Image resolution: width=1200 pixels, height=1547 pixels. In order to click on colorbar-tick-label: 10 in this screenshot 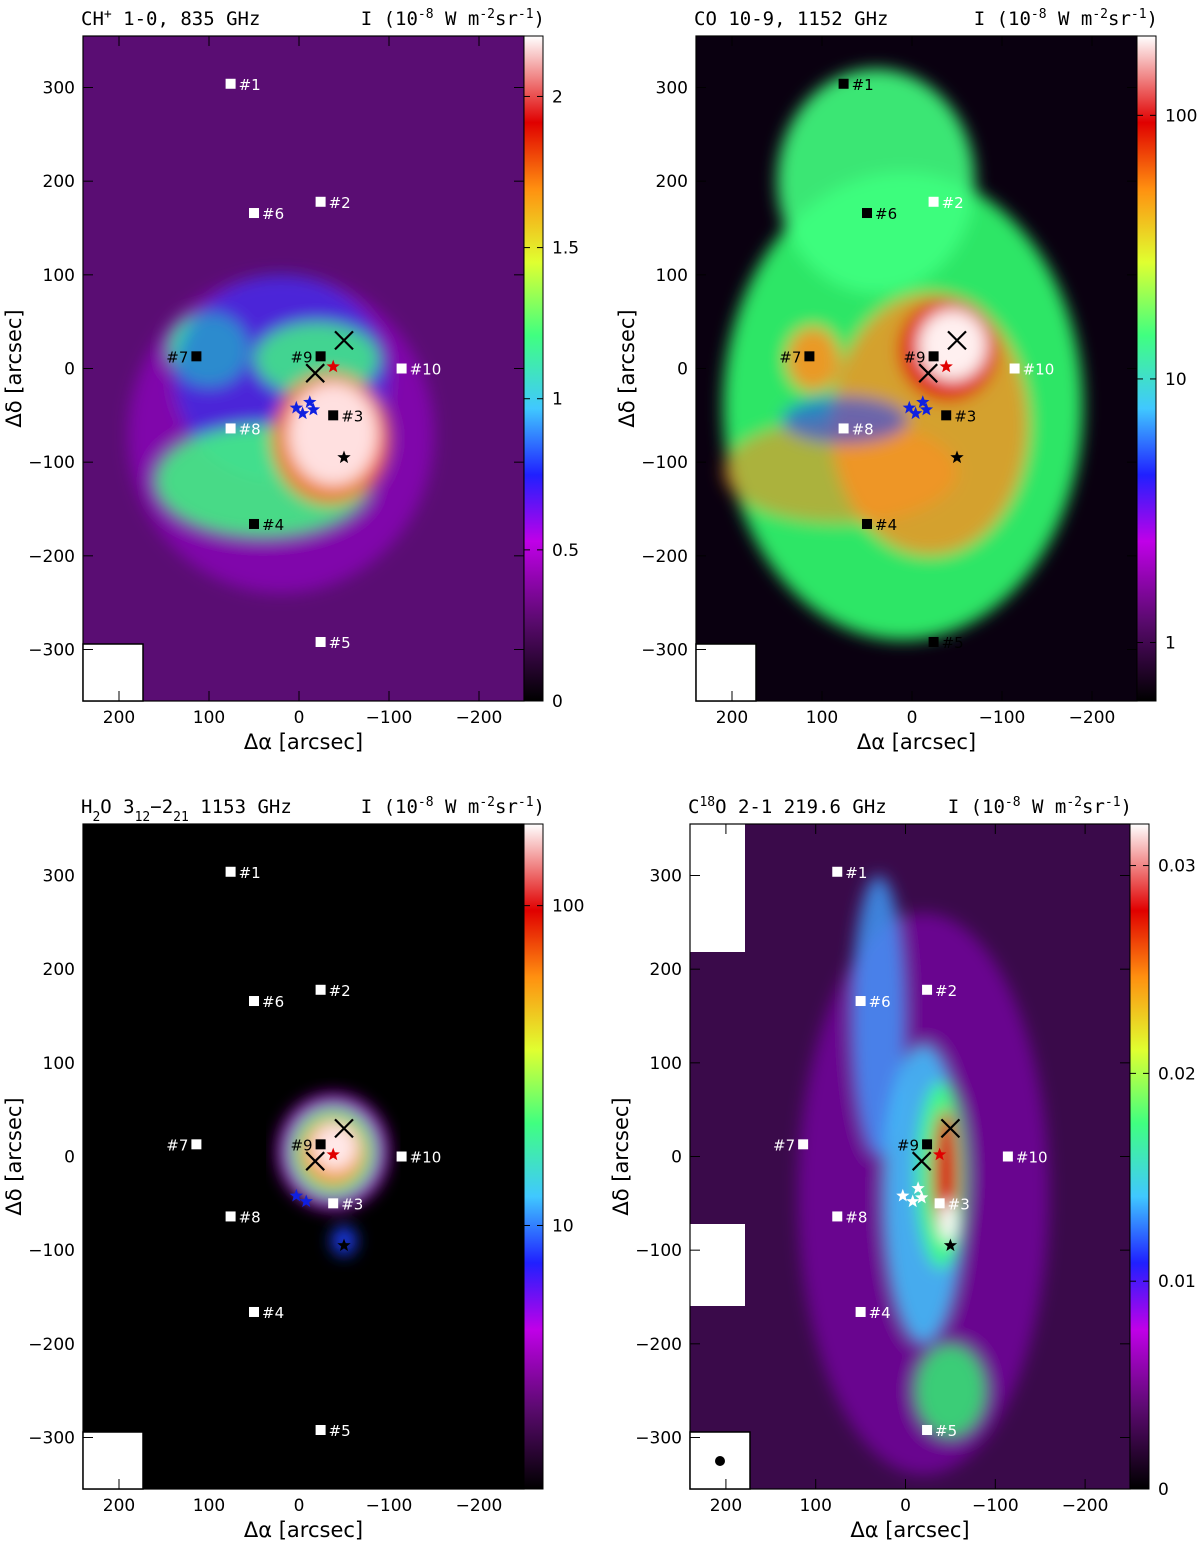, I will do `click(563, 1226)`.